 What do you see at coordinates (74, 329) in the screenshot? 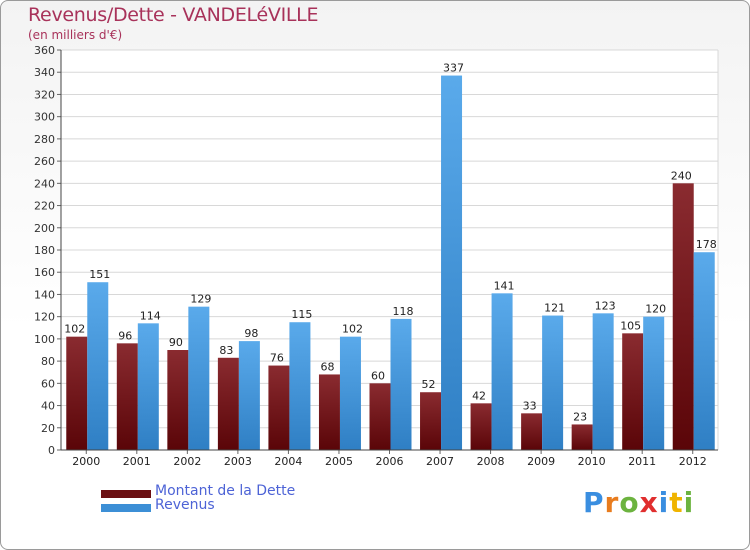
I see `data-label-dette: 102` at bounding box center [74, 329].